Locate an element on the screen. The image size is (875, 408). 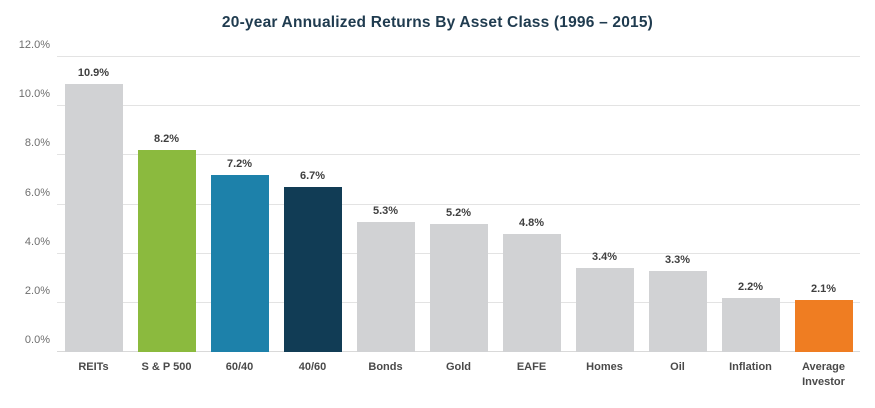
x-category-label: Bonds is located at coordinates (385, 367).